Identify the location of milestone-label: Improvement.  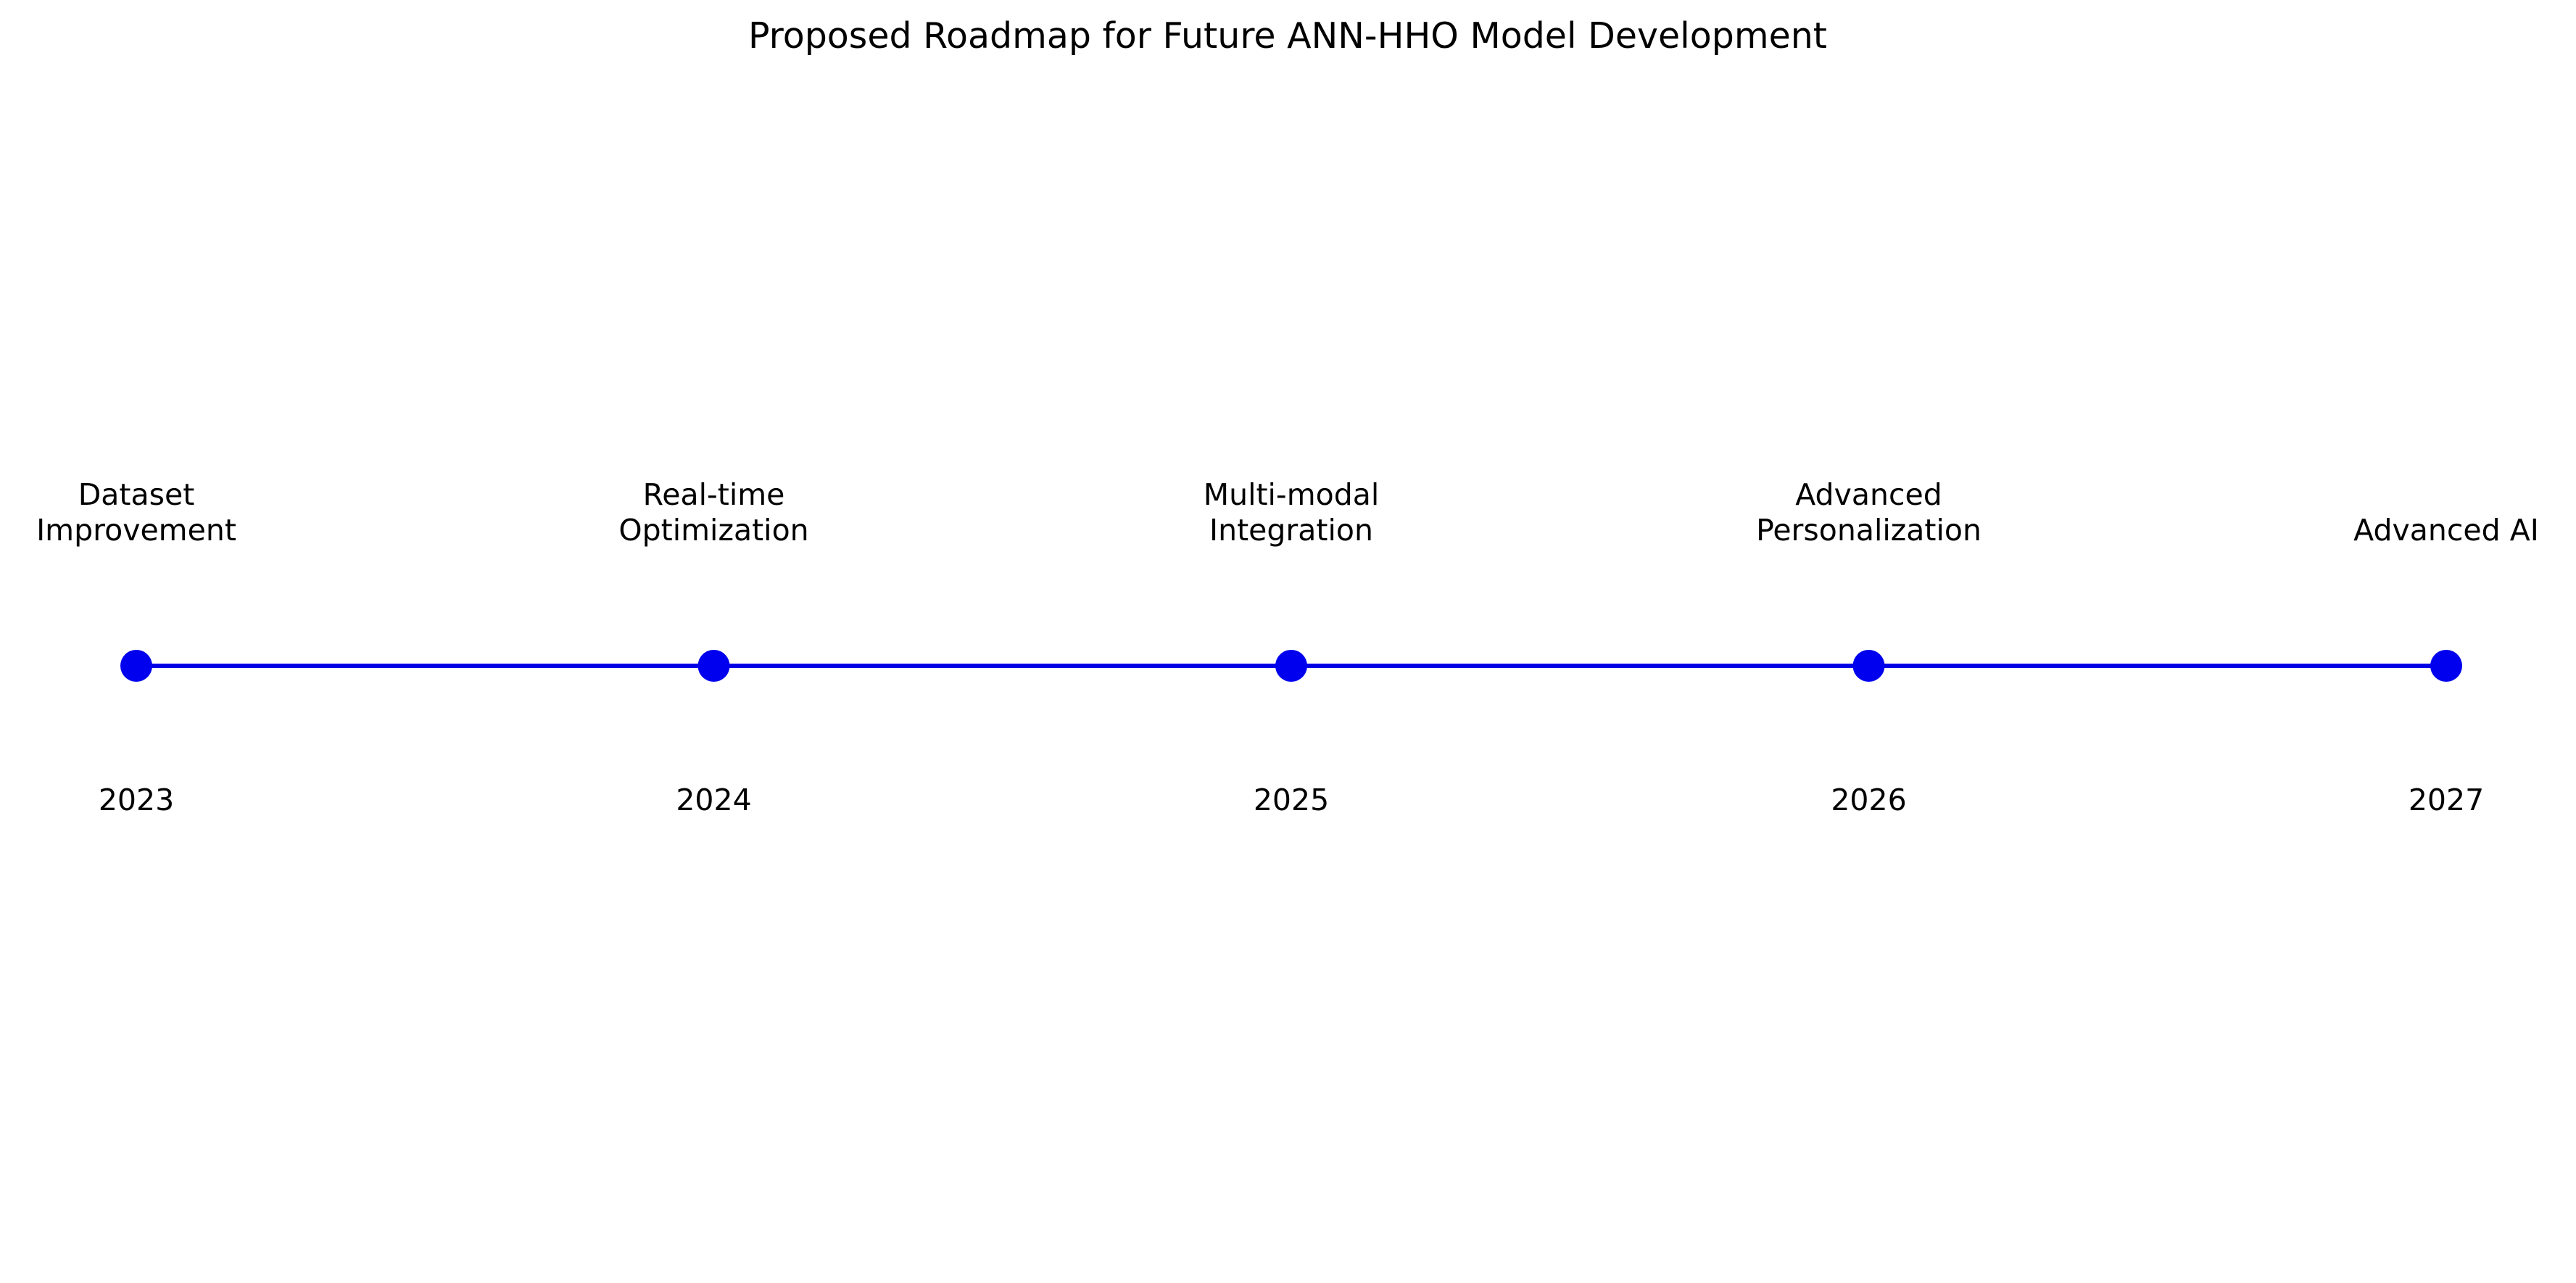
(136, 530).